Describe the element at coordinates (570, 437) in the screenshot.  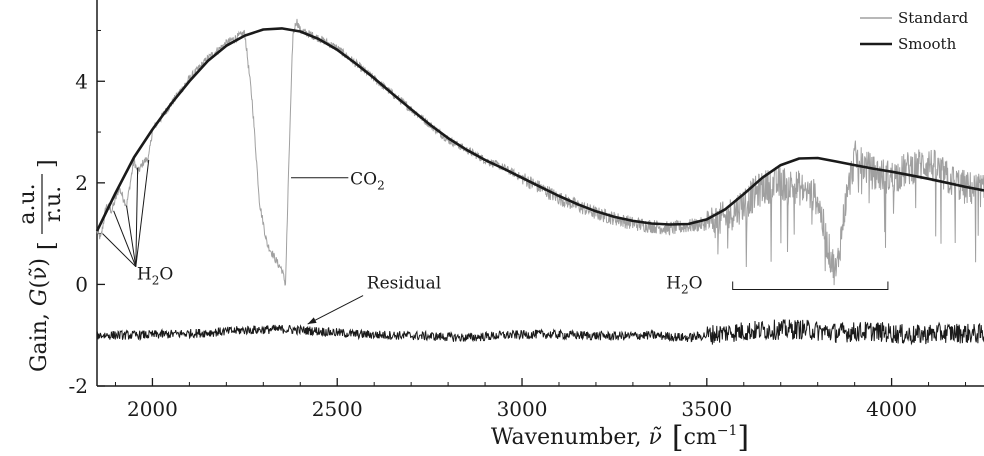
I see `x-axis-label-main: Wavenumber,` at that location.